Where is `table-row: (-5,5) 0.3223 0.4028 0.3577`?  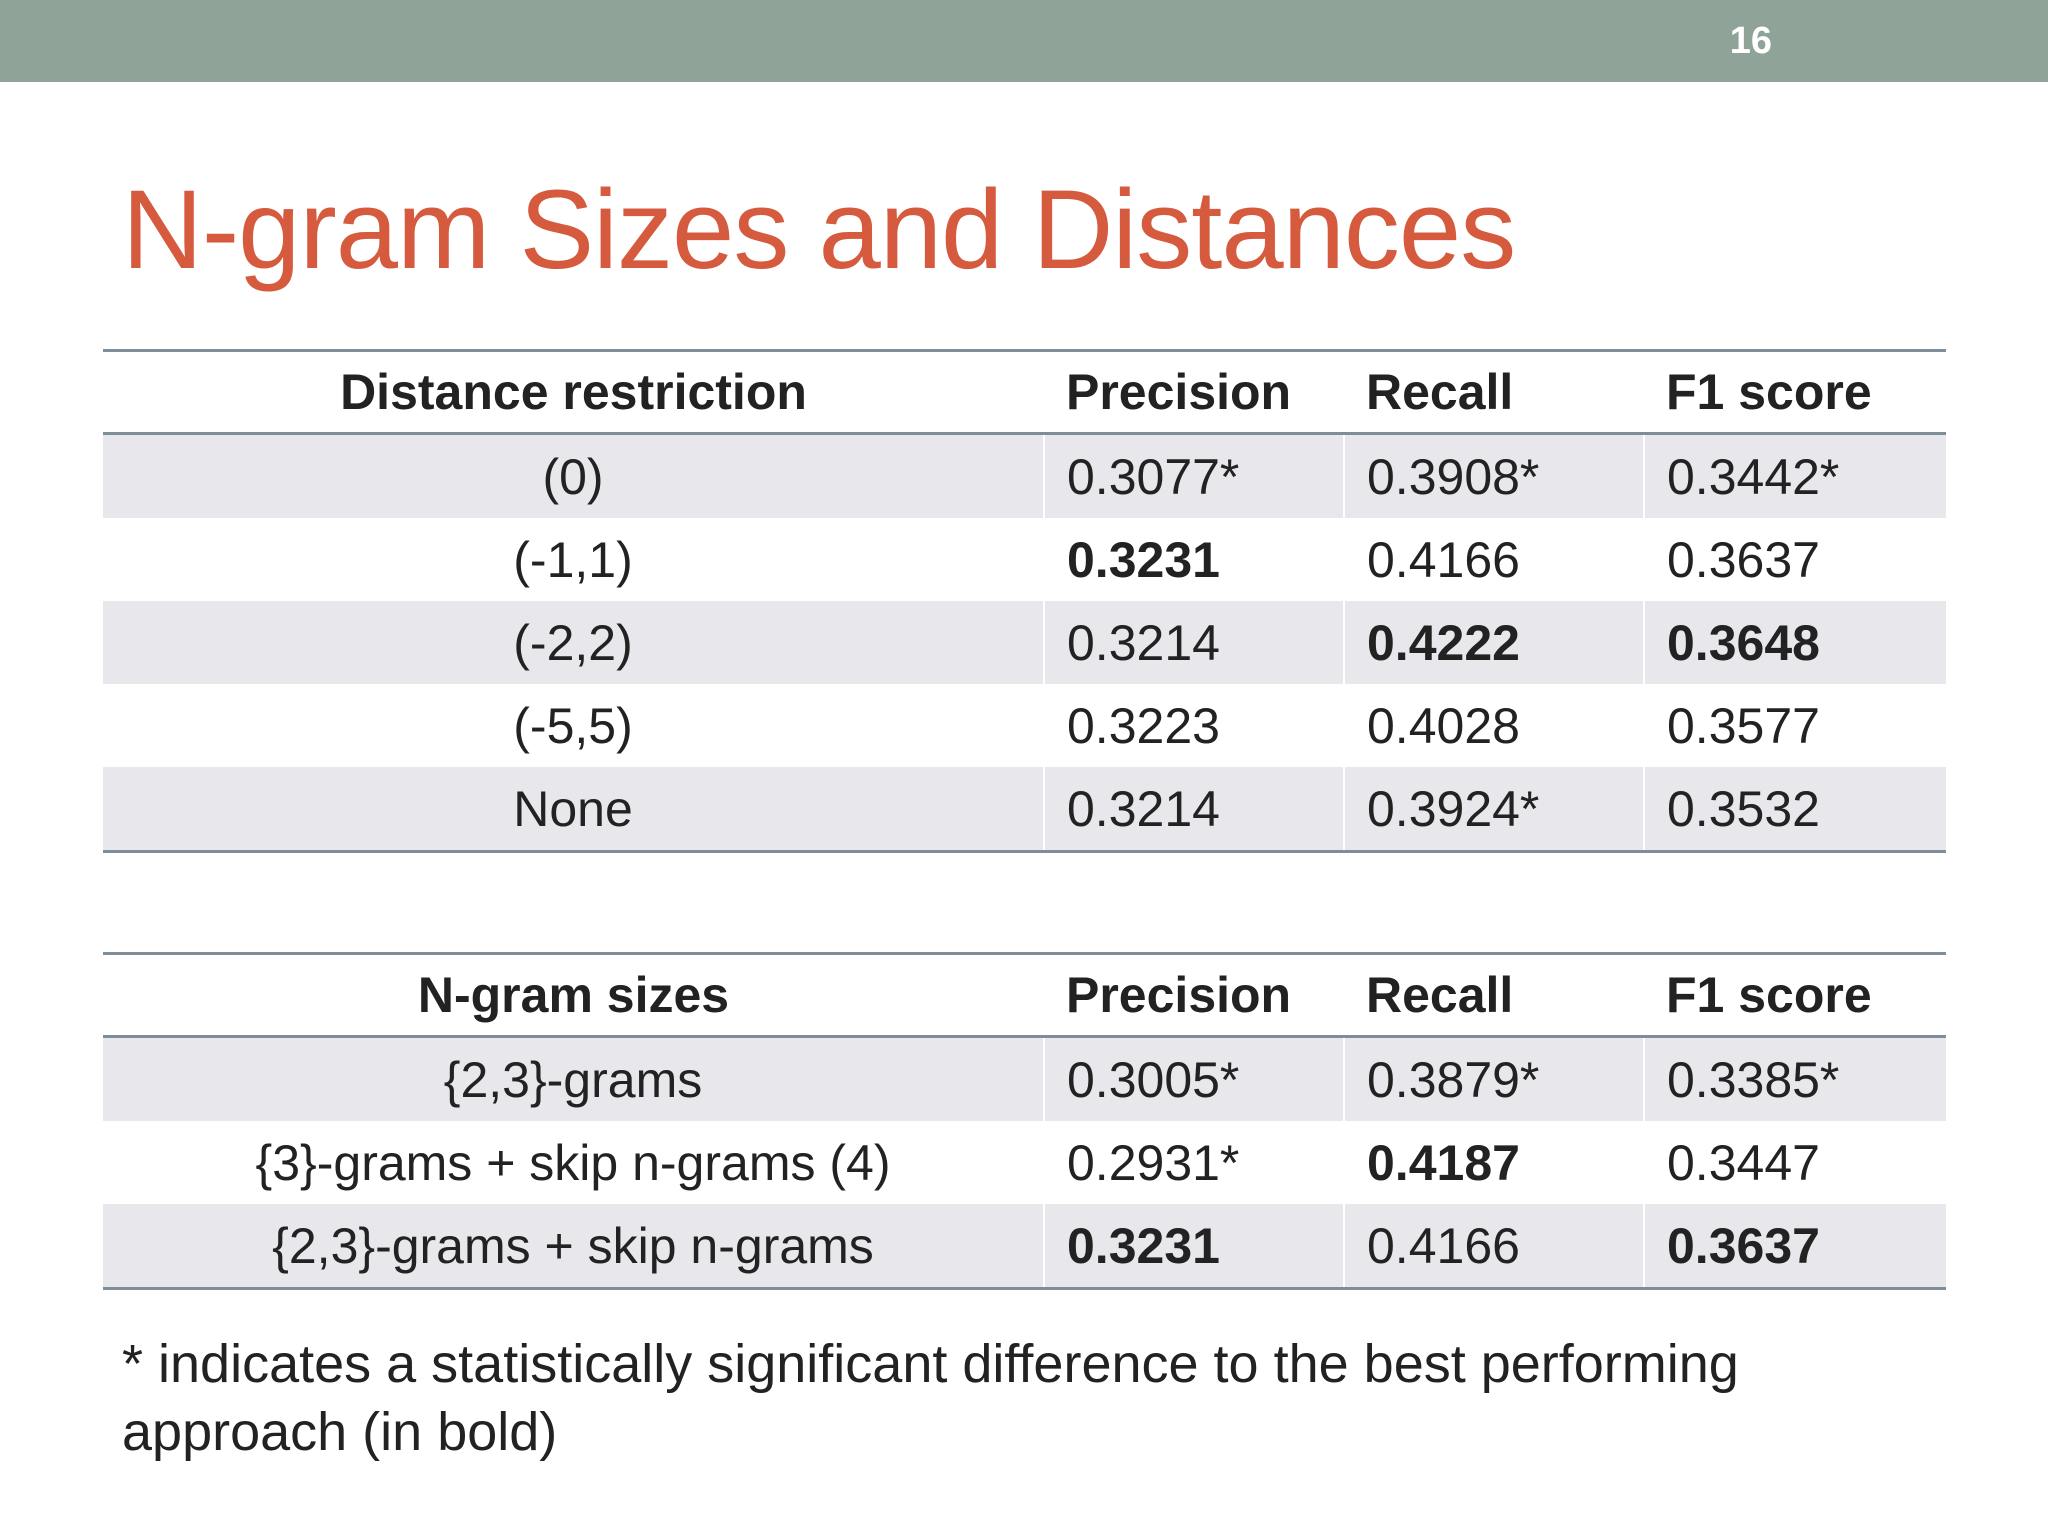
table-row: (-5,5) 0.3223 0.4028 0.3577 is located at coordinates (1024, 725).